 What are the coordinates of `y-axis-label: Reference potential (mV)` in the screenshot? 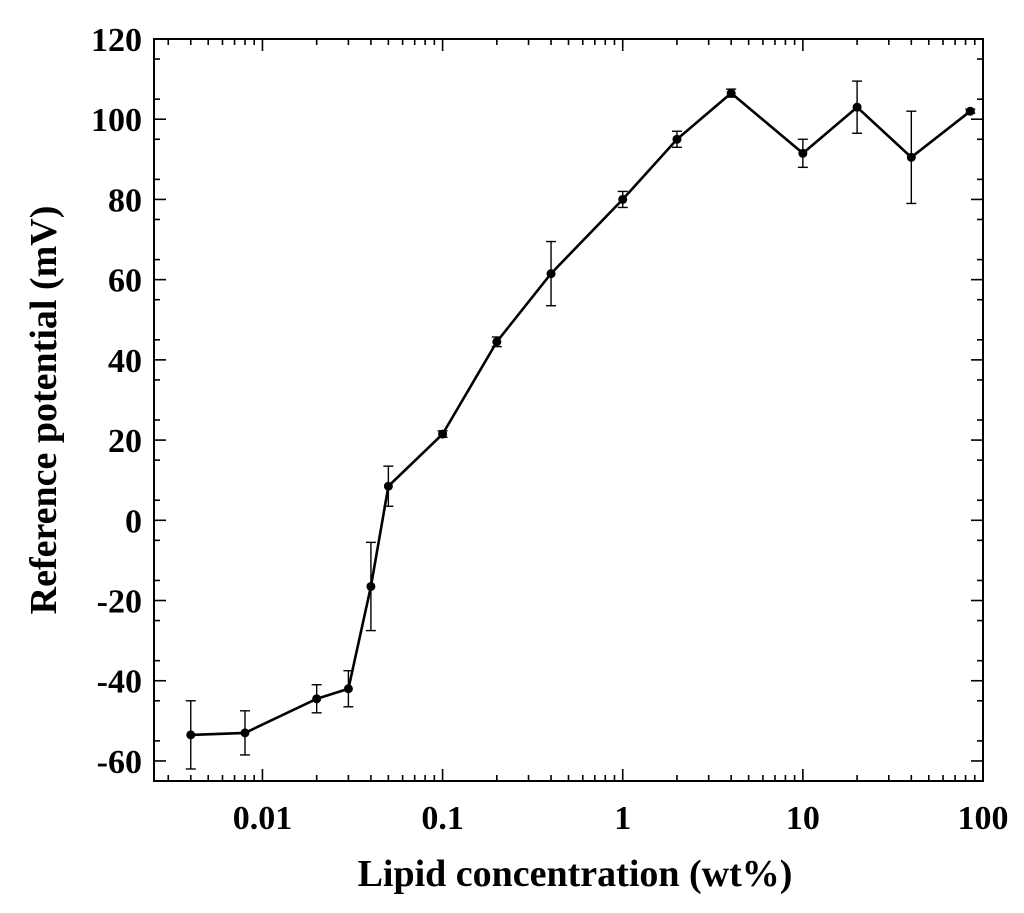 It's located at (44, 410).